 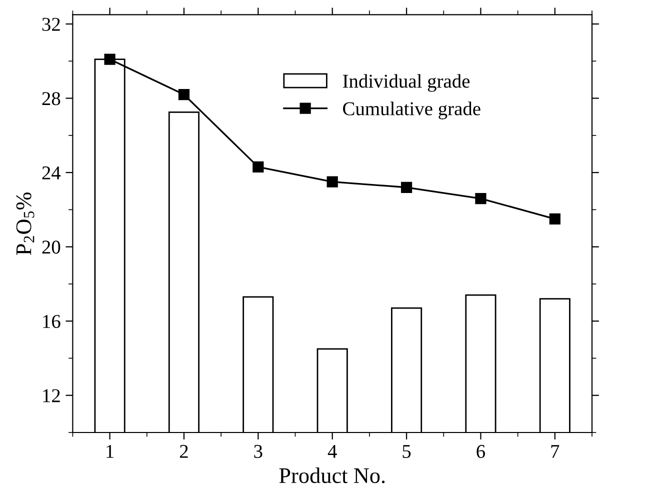 I want to click on x-tick-label: 2, so click(x=184, y=451).